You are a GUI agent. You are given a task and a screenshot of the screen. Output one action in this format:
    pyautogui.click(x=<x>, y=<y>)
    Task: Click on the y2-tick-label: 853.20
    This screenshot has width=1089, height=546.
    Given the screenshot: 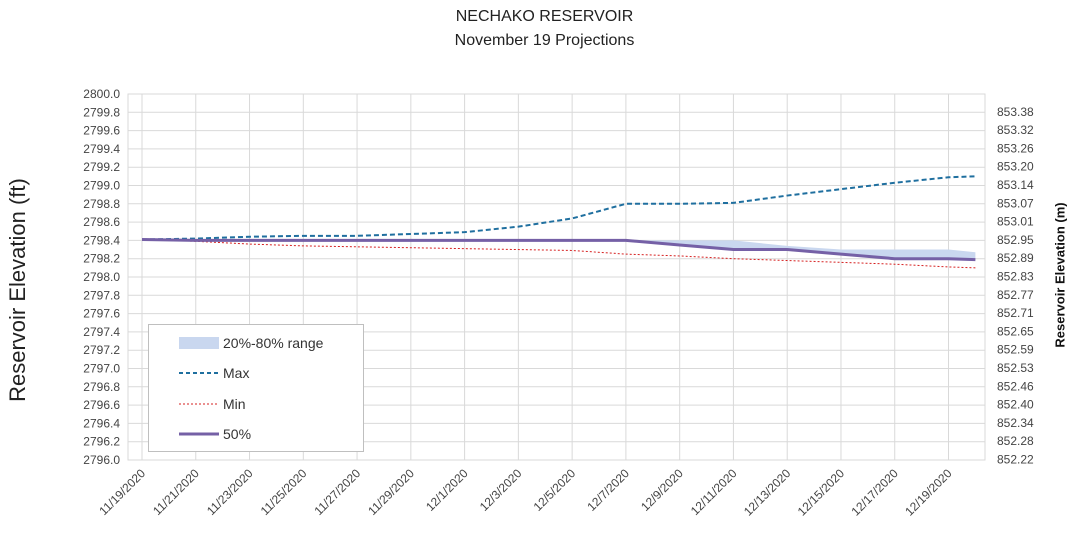 What is the action you would take?
    pyautogui.click(x=1015, y=167)
    